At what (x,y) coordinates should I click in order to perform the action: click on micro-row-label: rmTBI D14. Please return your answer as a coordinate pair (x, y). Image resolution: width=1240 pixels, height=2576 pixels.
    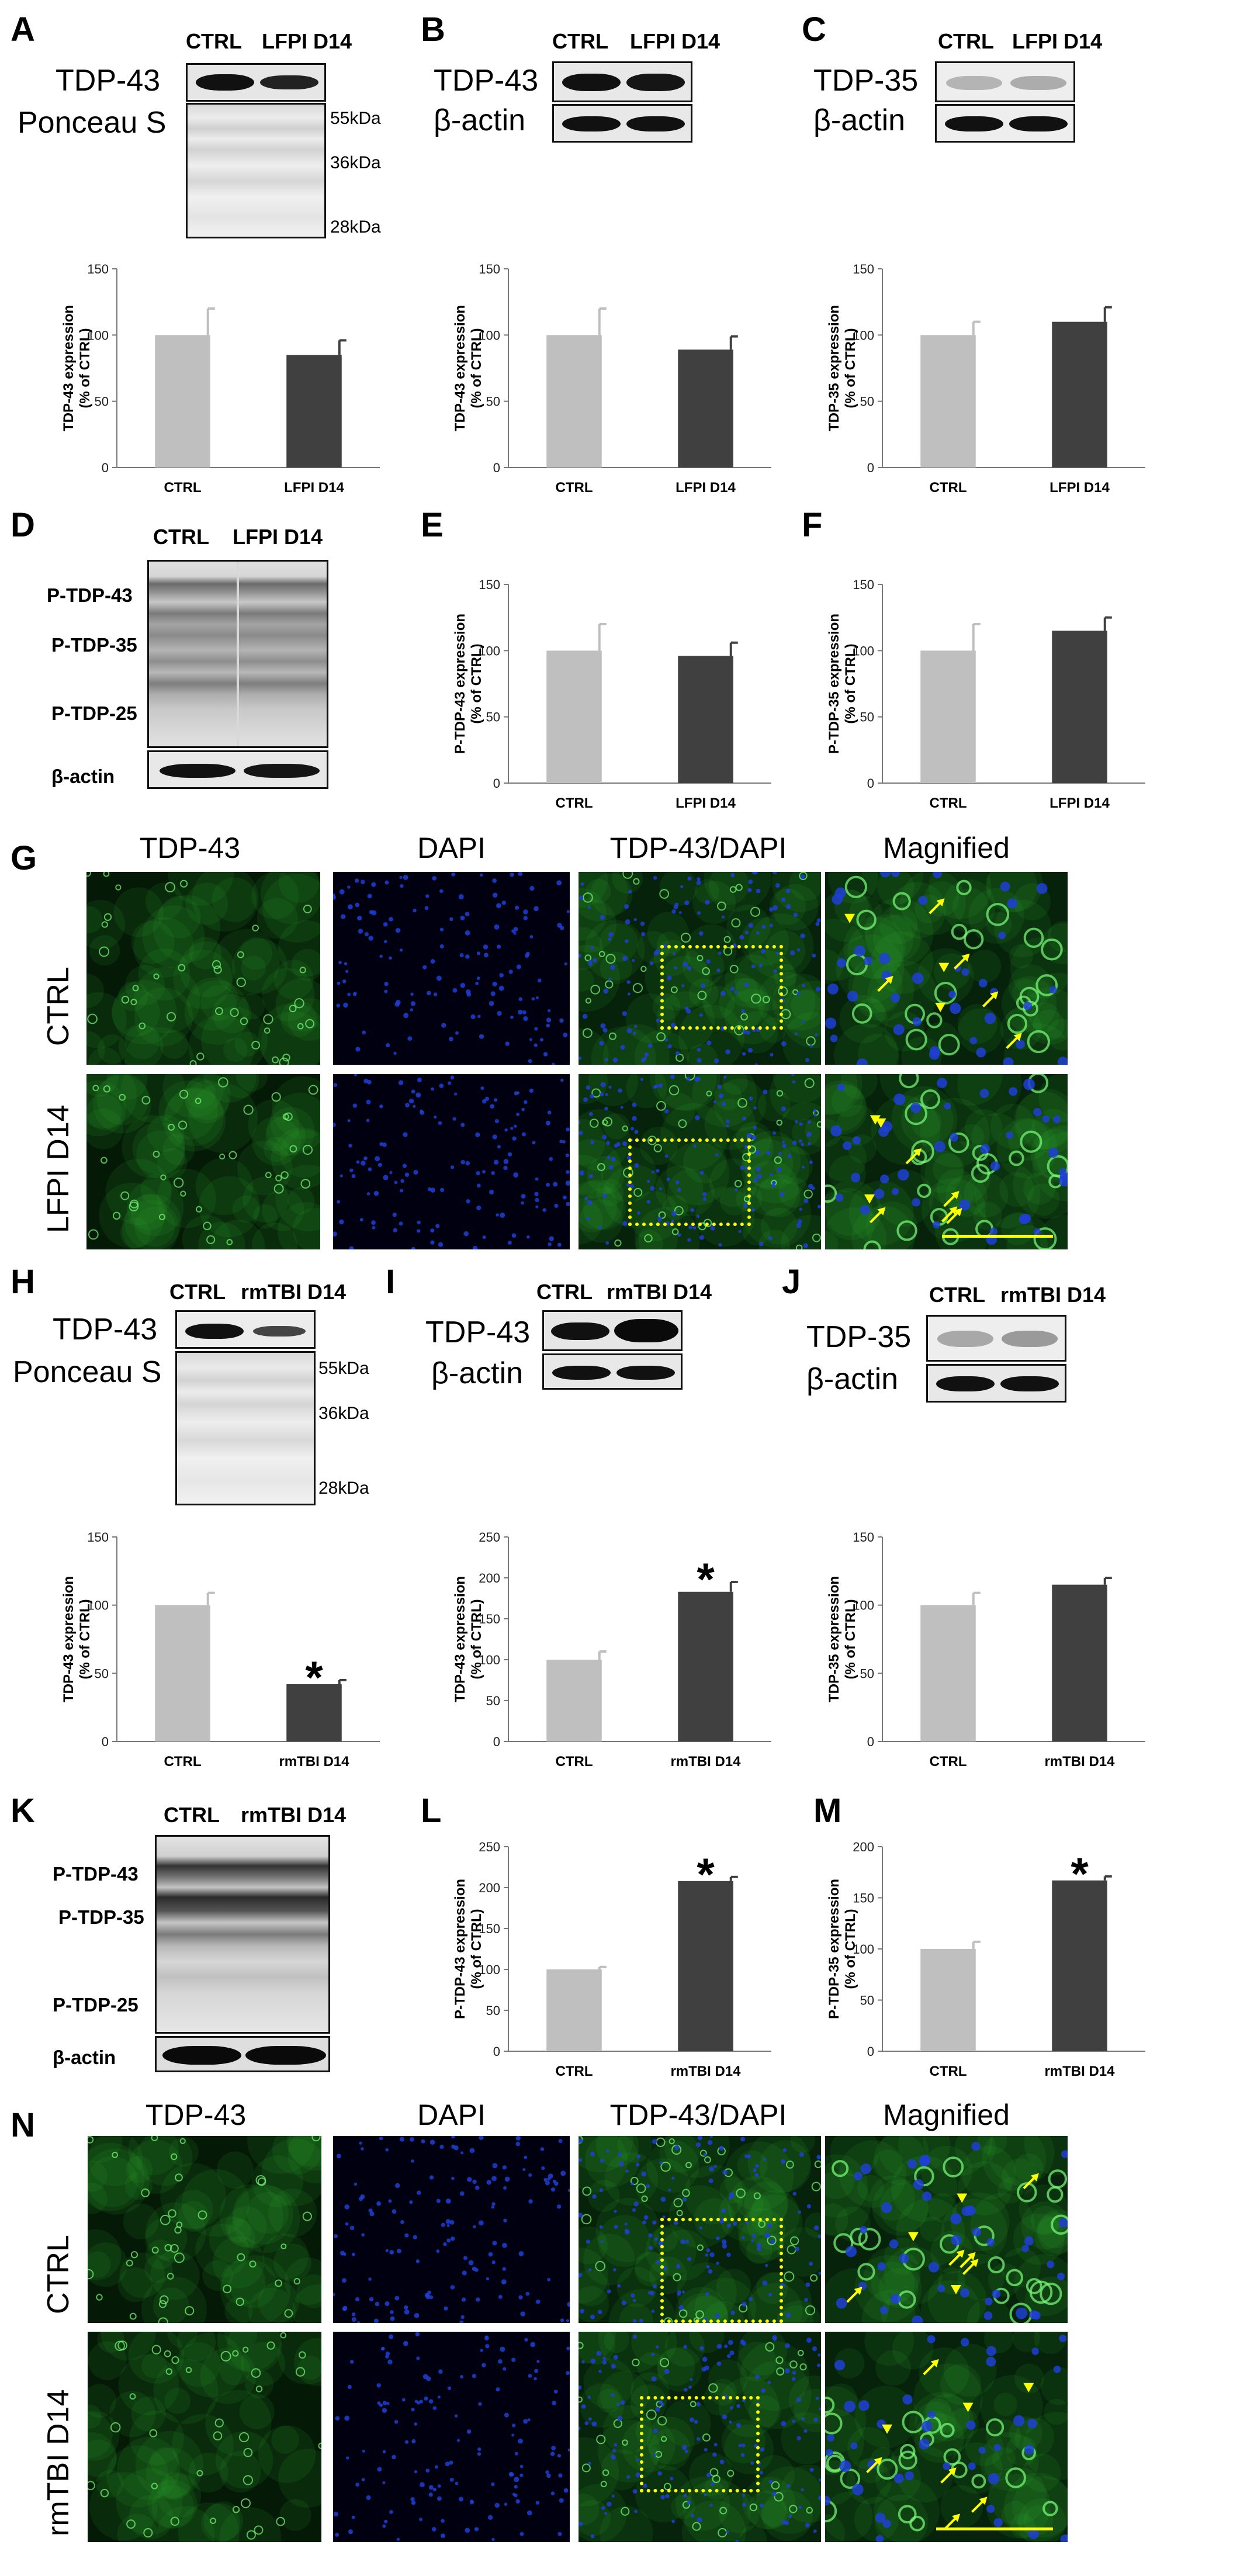
    Looking at the image, I should click on (58, 2463).